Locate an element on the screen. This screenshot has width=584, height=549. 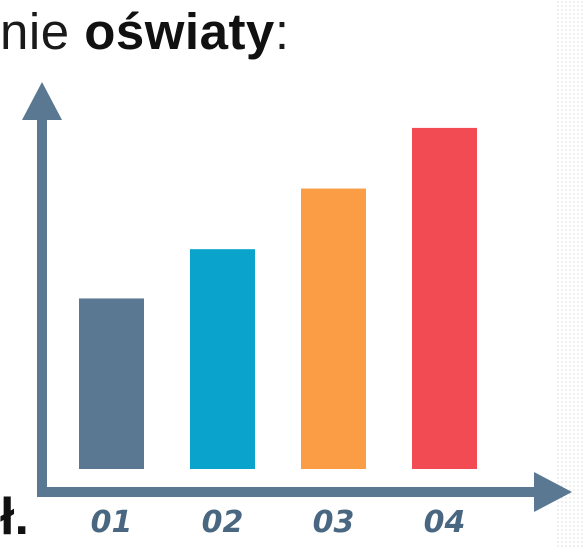
heading-bold-word: oświaty is located at coordinates (179, 31).